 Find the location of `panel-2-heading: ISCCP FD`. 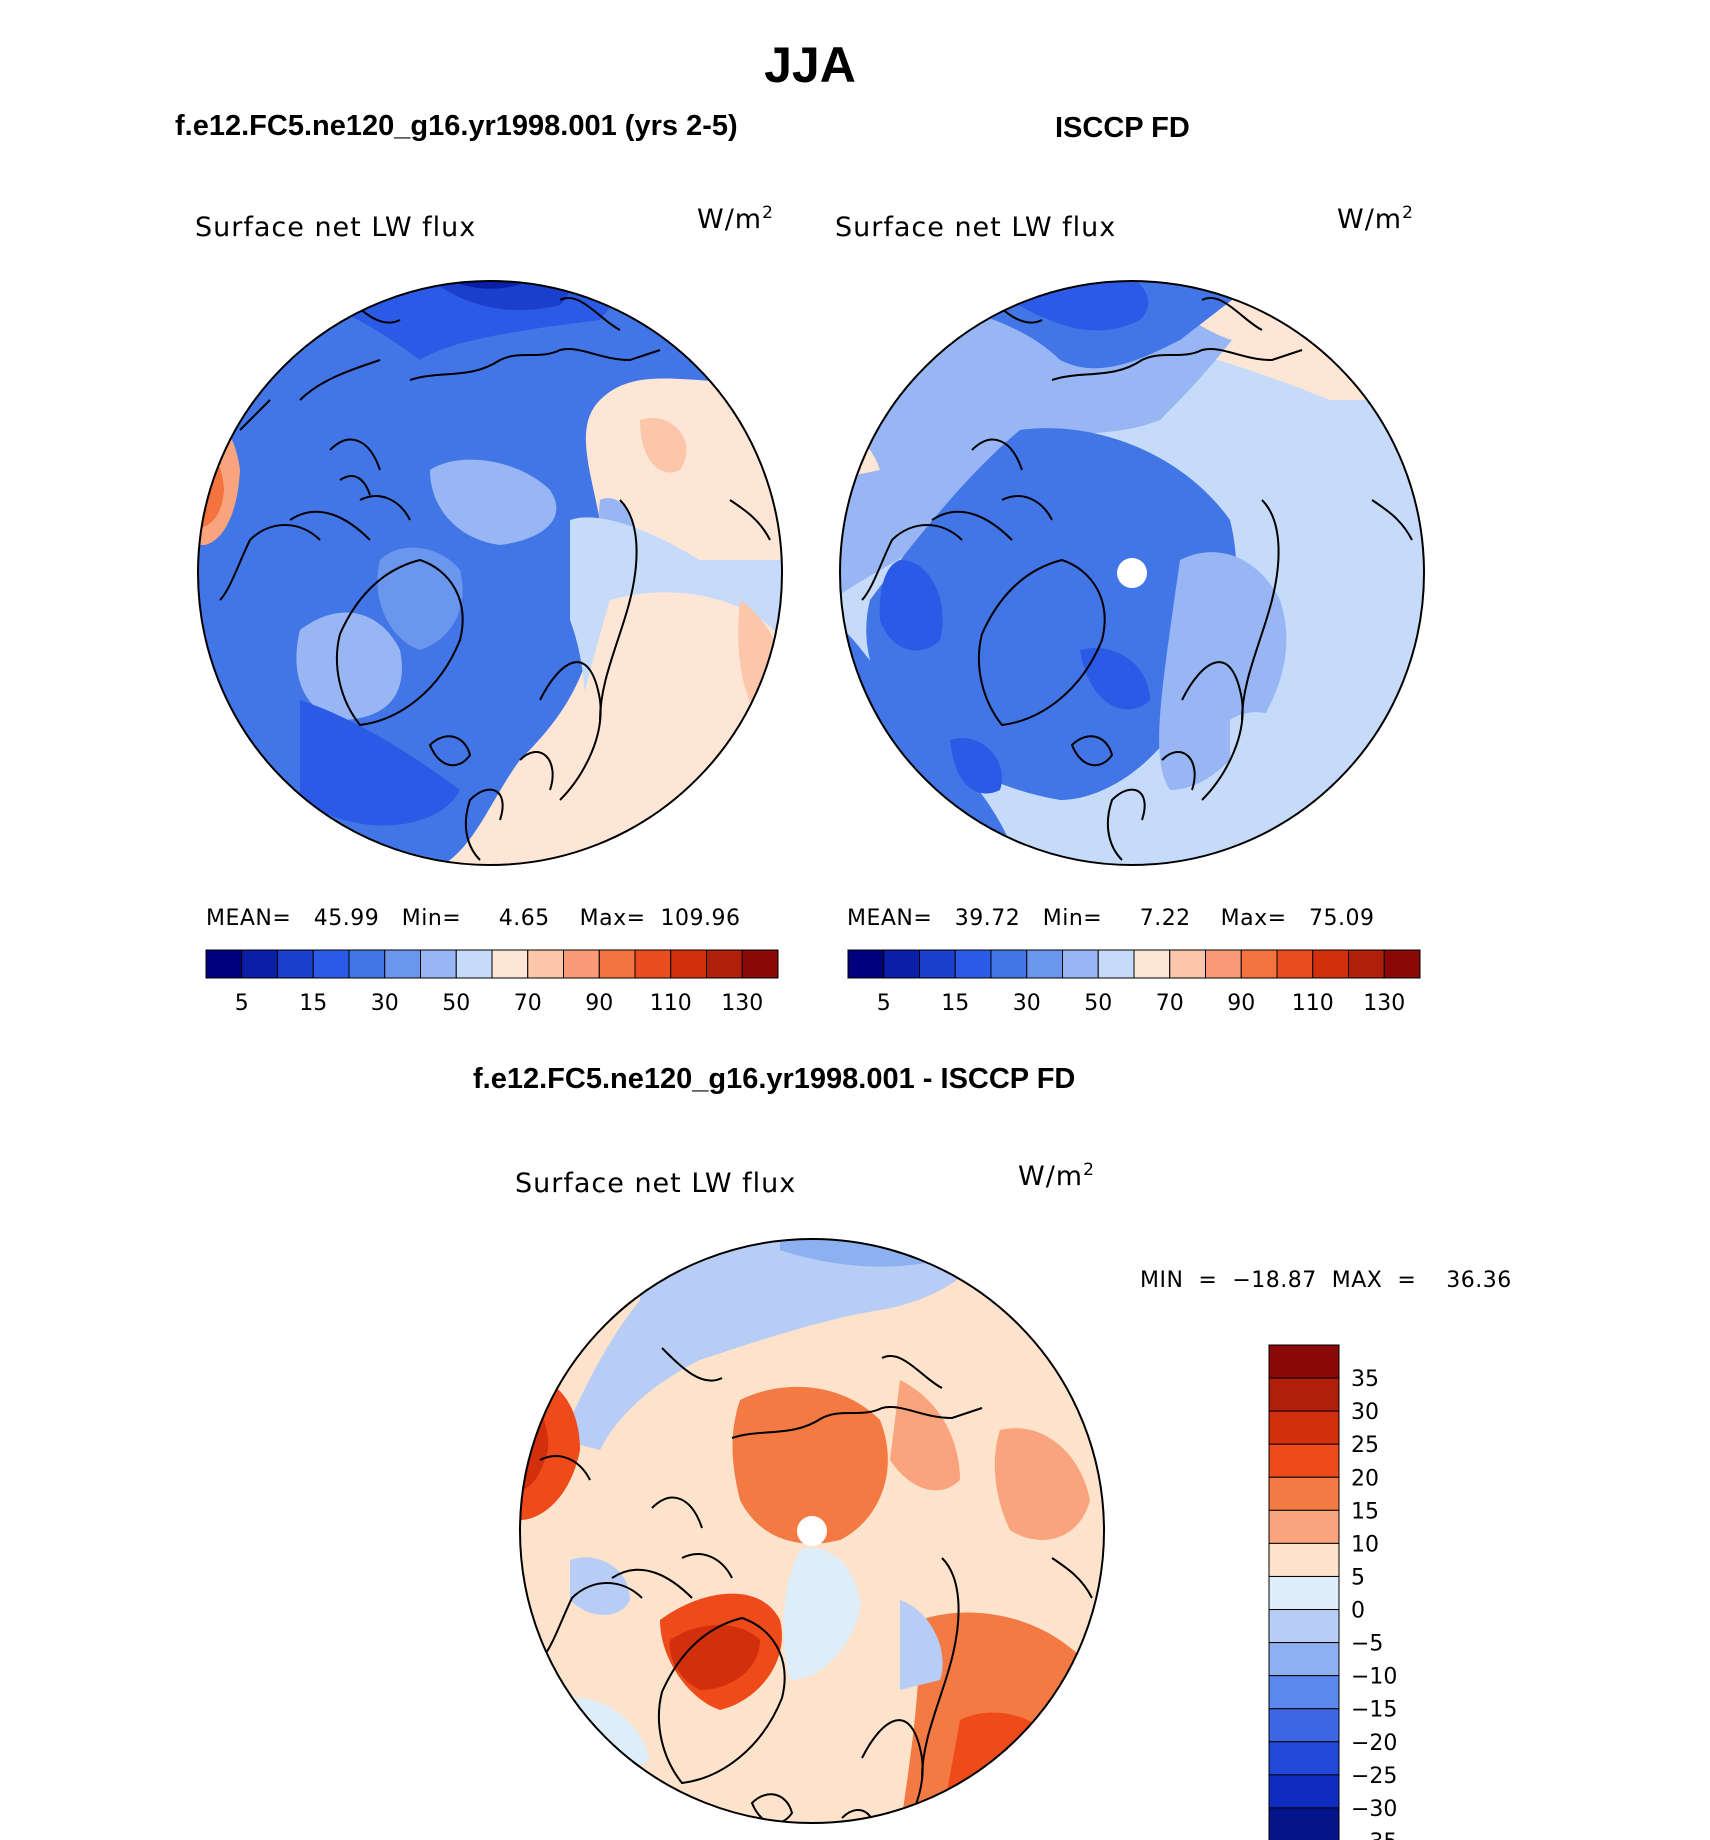

panel-2-heading: ISCCP FD is located at coordinates (1122, 128).